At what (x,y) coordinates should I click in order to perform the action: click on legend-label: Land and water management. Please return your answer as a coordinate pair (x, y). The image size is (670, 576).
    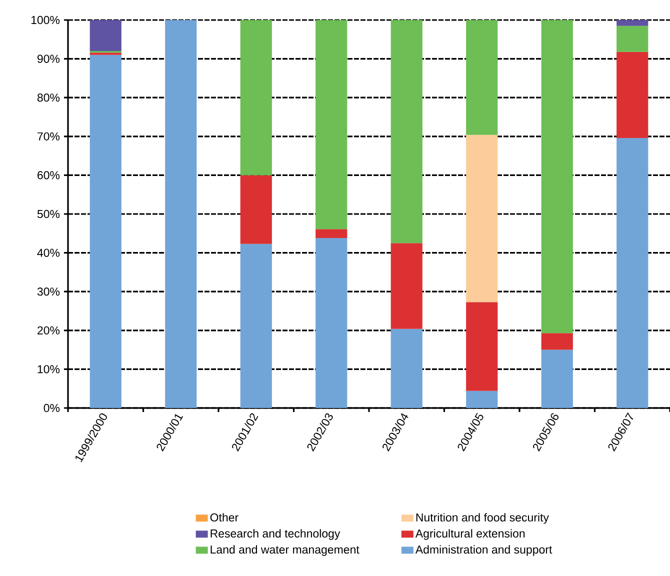
    Looking at the image, I should click on (285, 550).